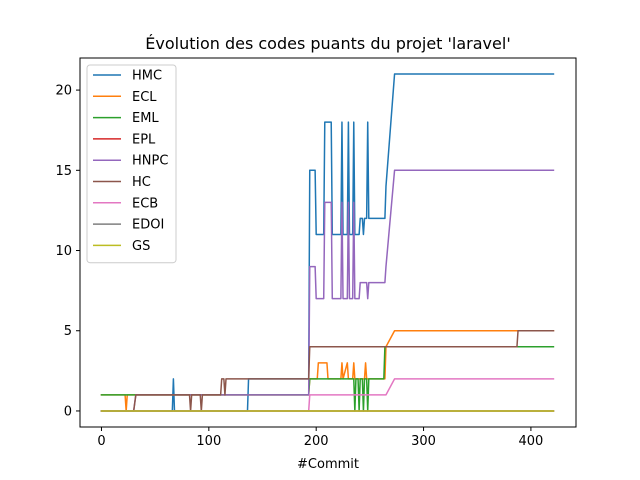 The width and height of the screenshot is (640, 480). Describe the element at coordinates (147, 76) in the screenshot. I see `legend-label-hmc: HMC` at that location.